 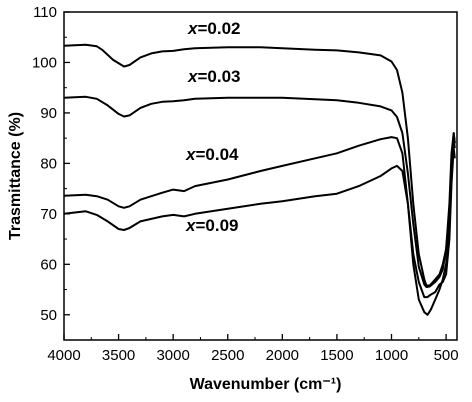 I want to click on series-label-1: x=0.03, so click(x=213, y=76).